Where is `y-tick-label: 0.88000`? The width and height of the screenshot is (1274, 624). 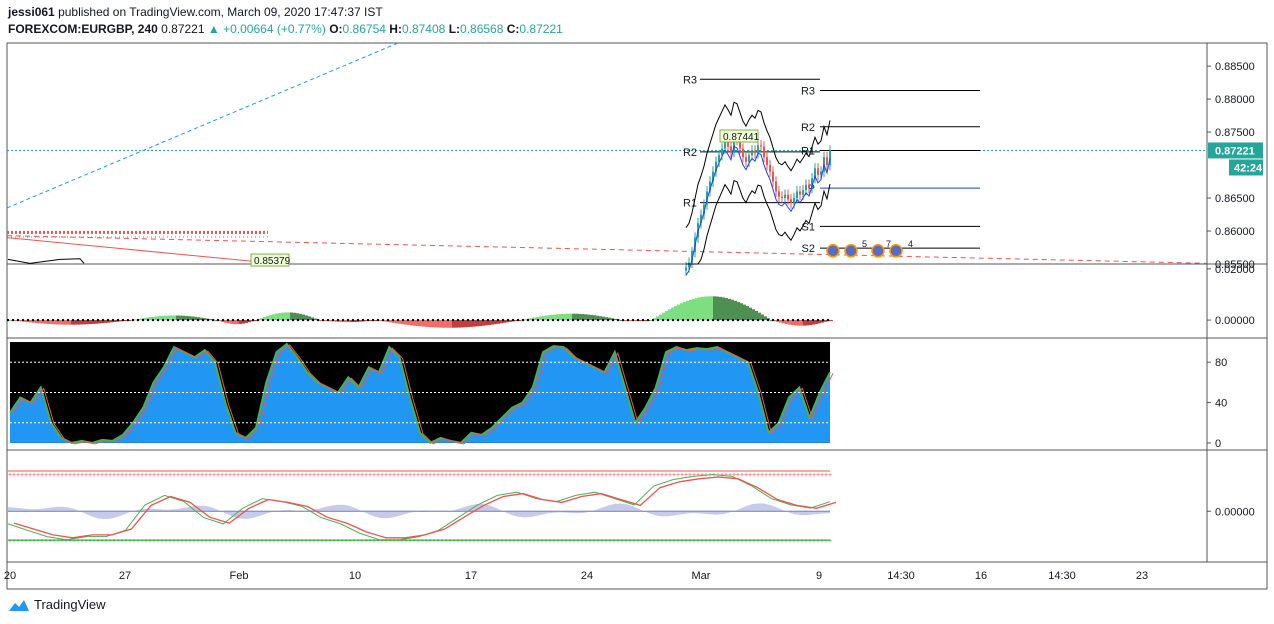
y-tick-label: 0.88000 is located at coordinates (1235, 100).